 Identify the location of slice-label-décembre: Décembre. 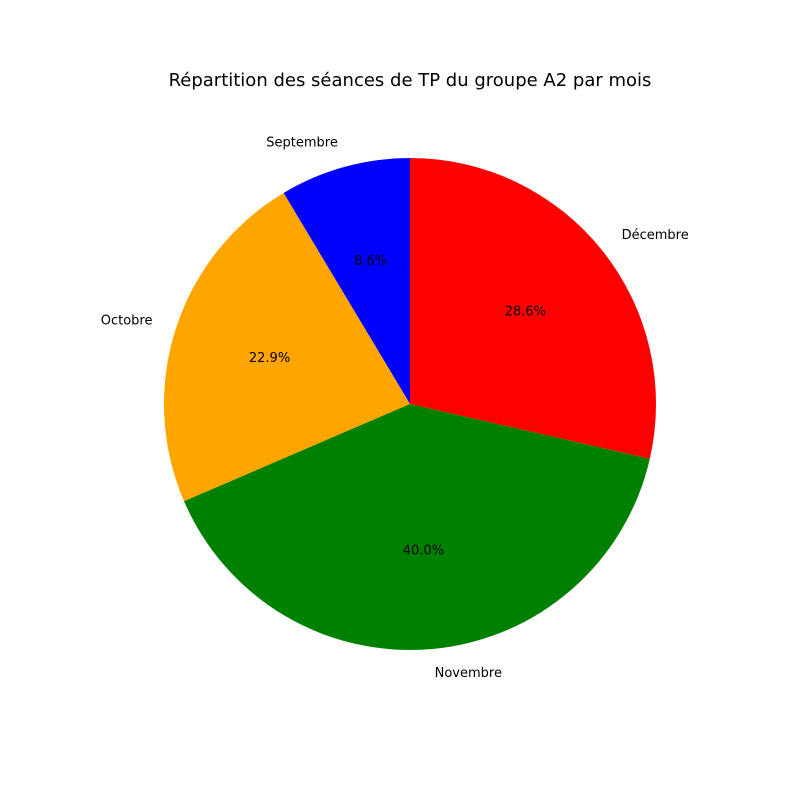
(655, 235).